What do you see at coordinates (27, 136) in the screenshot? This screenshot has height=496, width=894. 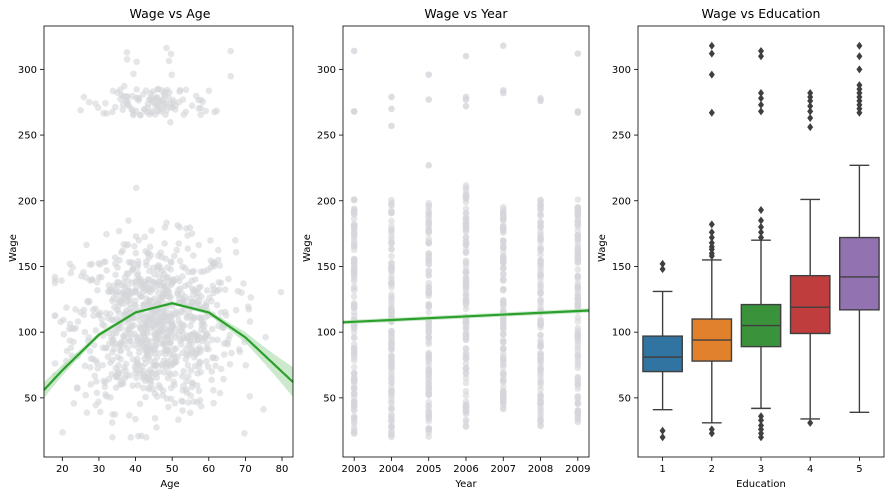 I see `y-tick-label: 250` at bounding box center [27, 136].